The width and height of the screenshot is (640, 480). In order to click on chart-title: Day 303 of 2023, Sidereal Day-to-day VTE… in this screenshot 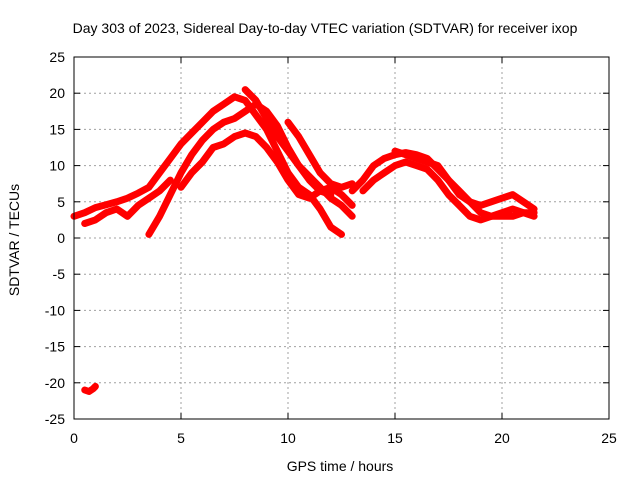, I will do `click(325, 28)`.